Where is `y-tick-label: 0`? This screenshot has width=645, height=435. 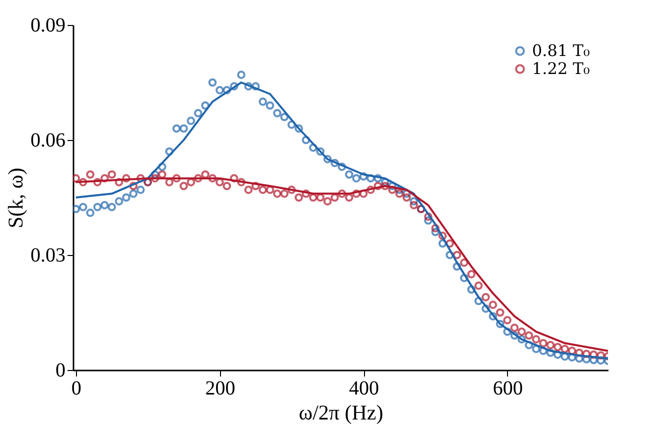 y-tick-label: 0 is located at coordinates (61, 371).